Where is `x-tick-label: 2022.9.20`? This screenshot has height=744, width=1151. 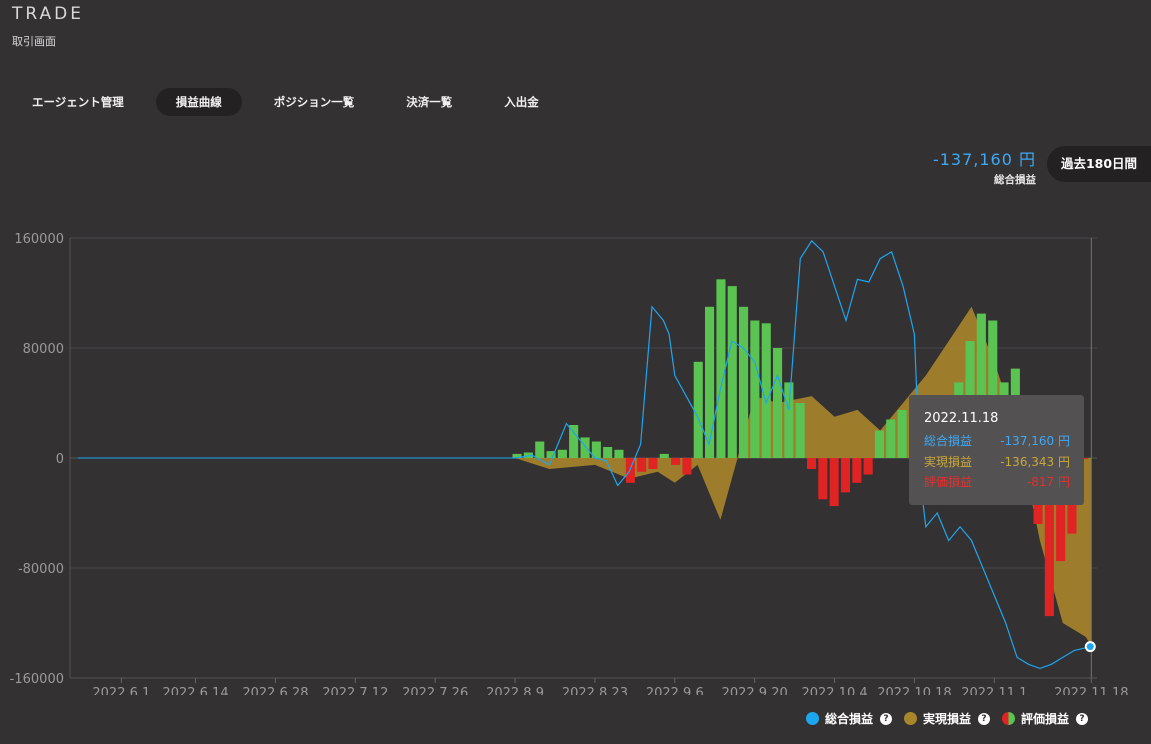
x-tick-label: 2022.9.20 is located at coordinates (755, 690).